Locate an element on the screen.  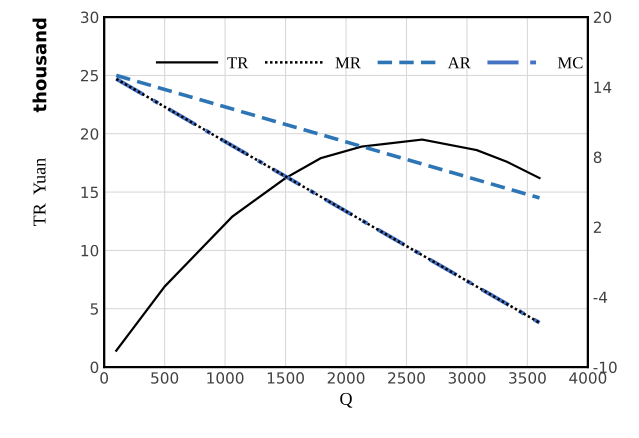
x-tick-label: 1500 is located at coordinates (286, 378).